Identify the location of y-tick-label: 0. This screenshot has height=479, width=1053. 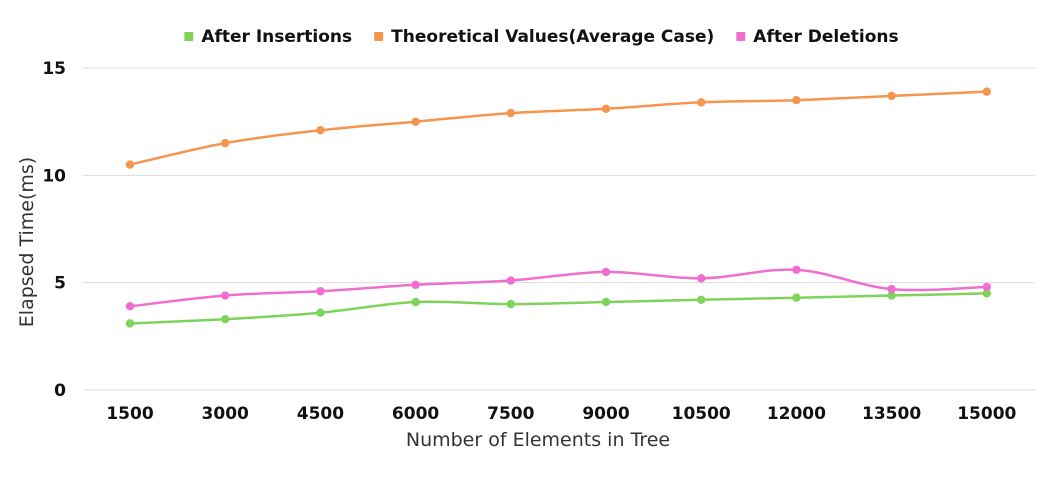
(60, 391).